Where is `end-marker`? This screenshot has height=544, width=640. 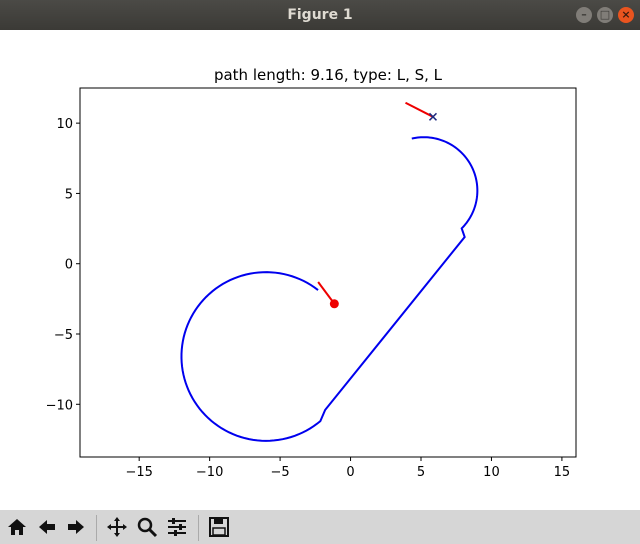 end-marker is located at coordinates (433, 116).